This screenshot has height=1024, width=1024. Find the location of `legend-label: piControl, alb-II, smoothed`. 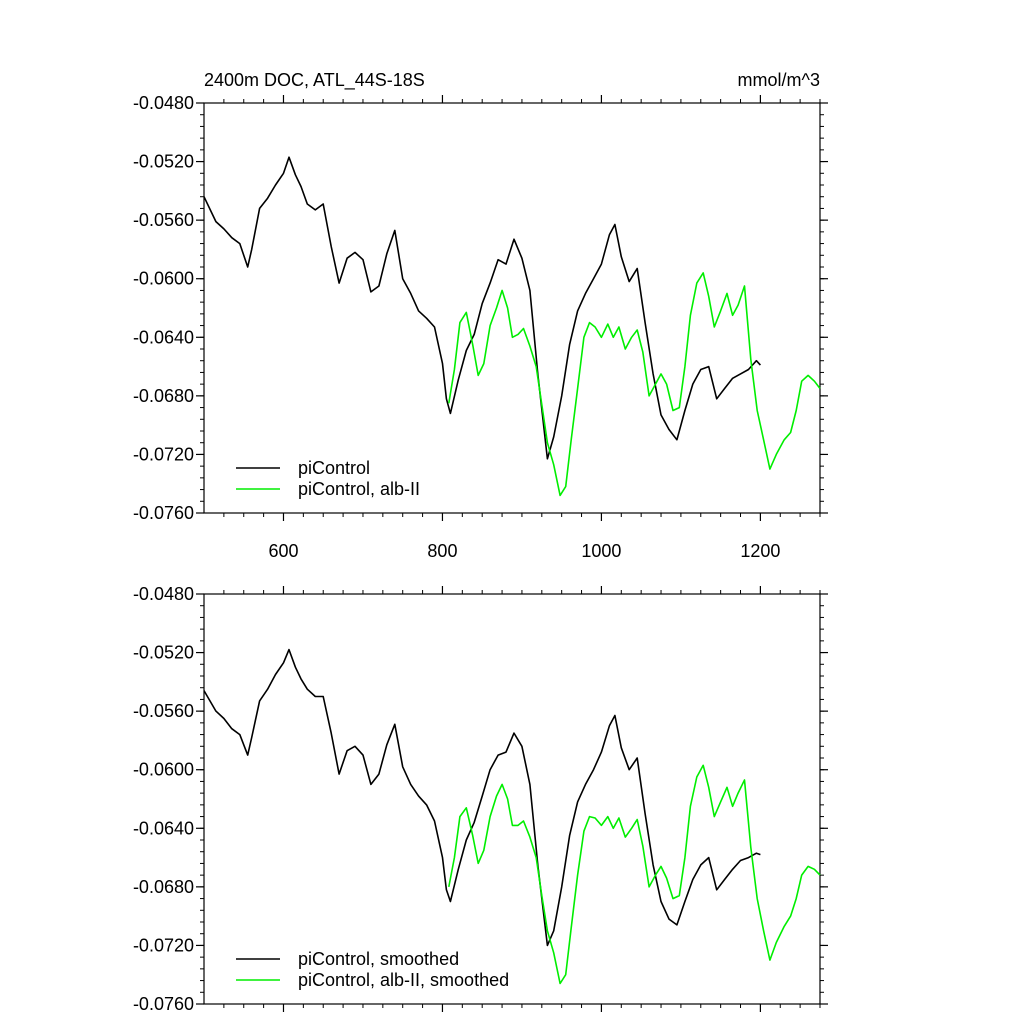

legend-label: piControl, alb-II, smoothed is located at coordinates (403, 980).